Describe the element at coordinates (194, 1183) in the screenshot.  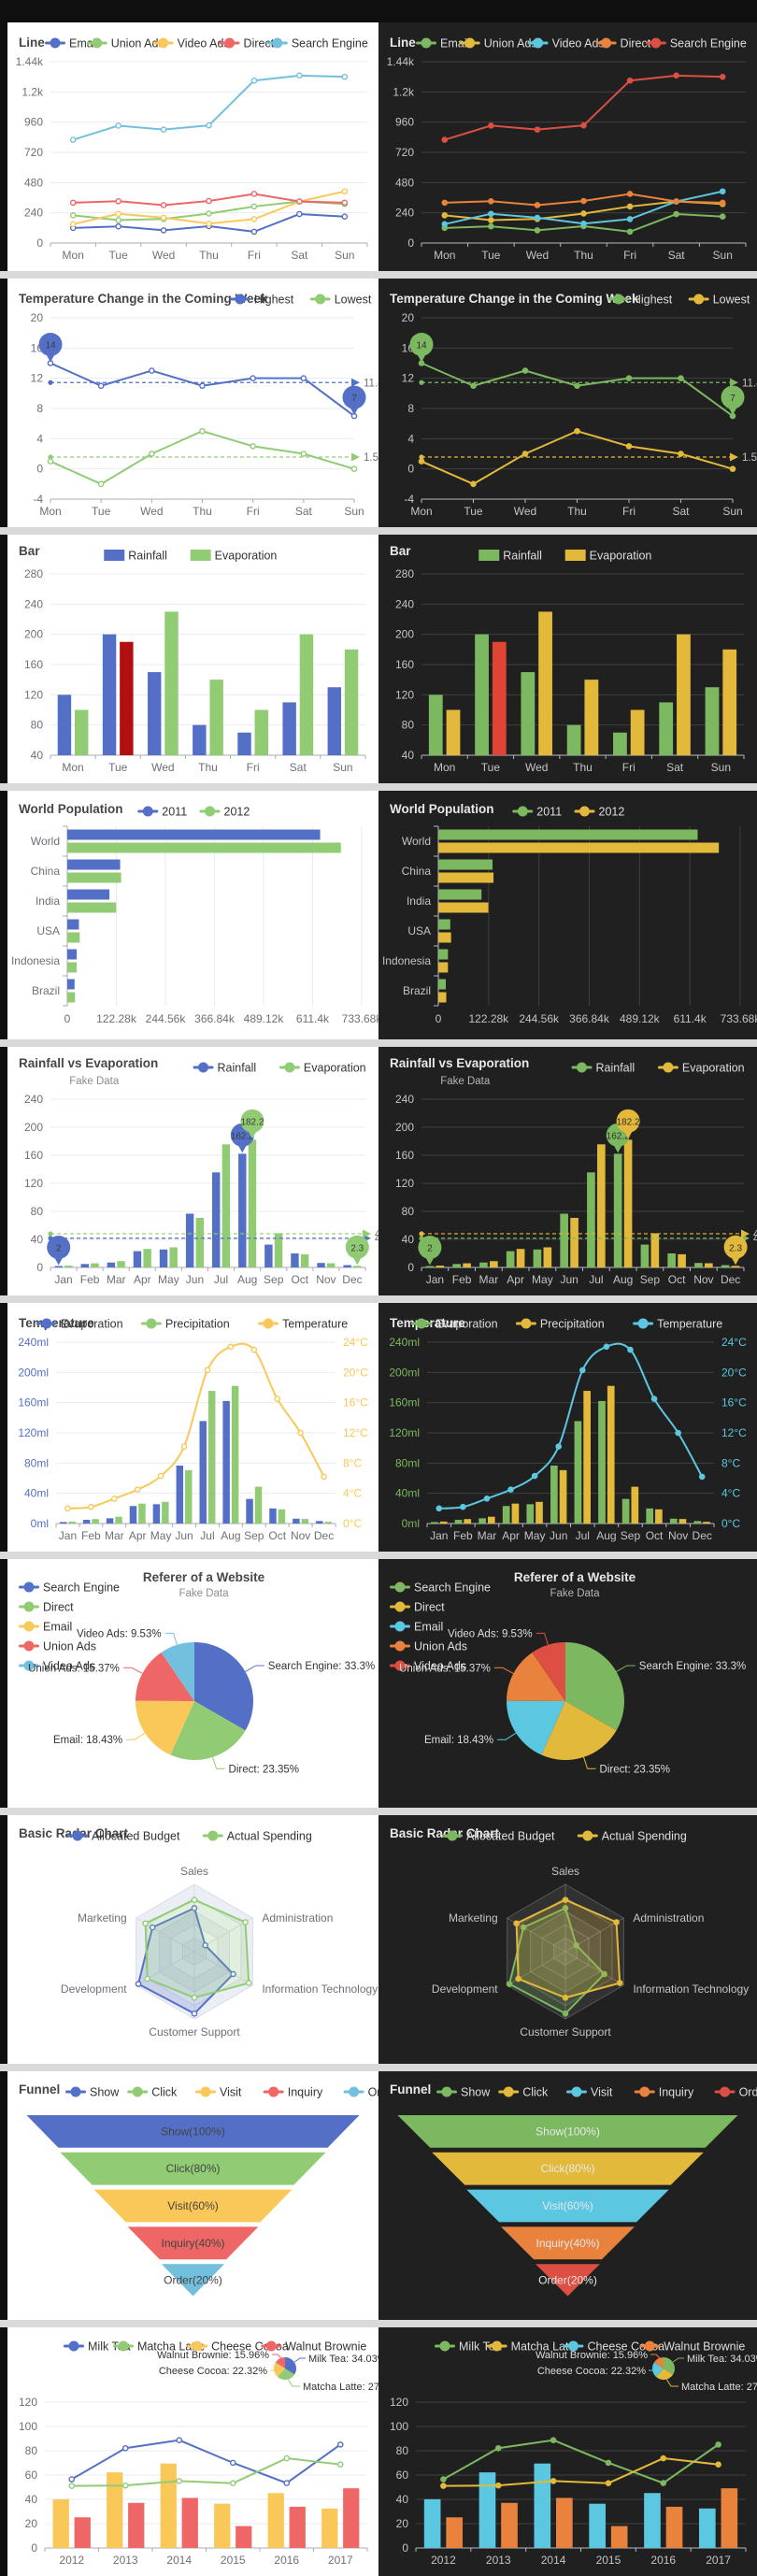
I see `cartesian-grid: 0 40 80 120 160 200 240` at that location.